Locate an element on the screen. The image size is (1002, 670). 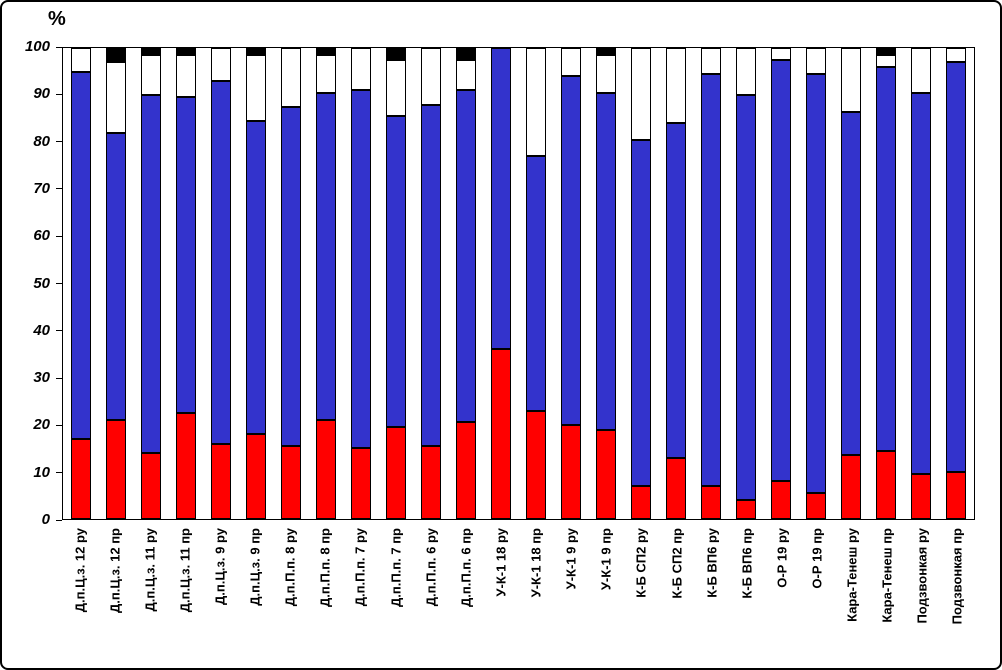
x-category-label: О-Р 19 пр is located at coordinates (817, 558).